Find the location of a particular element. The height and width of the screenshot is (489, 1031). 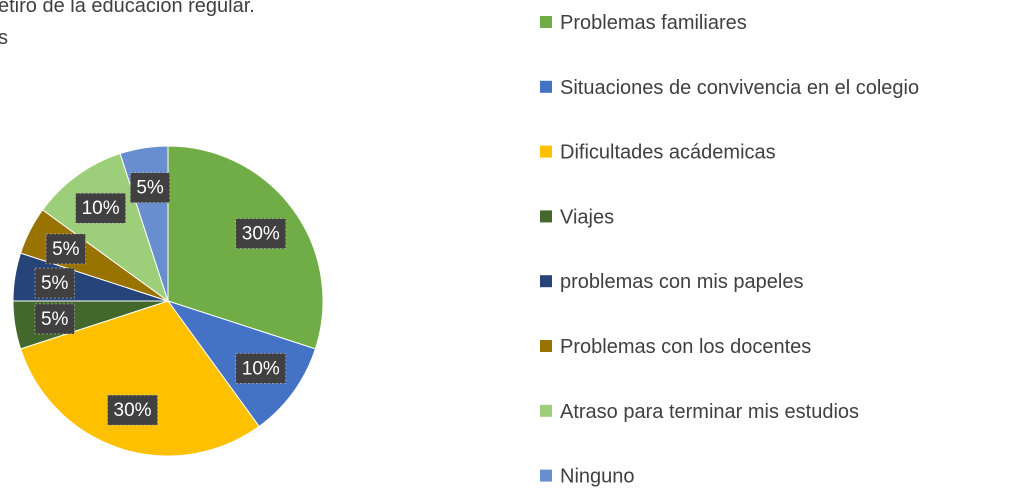

legend-label: Atraso para terminar mis estudios is located at coordinates (709, 412).